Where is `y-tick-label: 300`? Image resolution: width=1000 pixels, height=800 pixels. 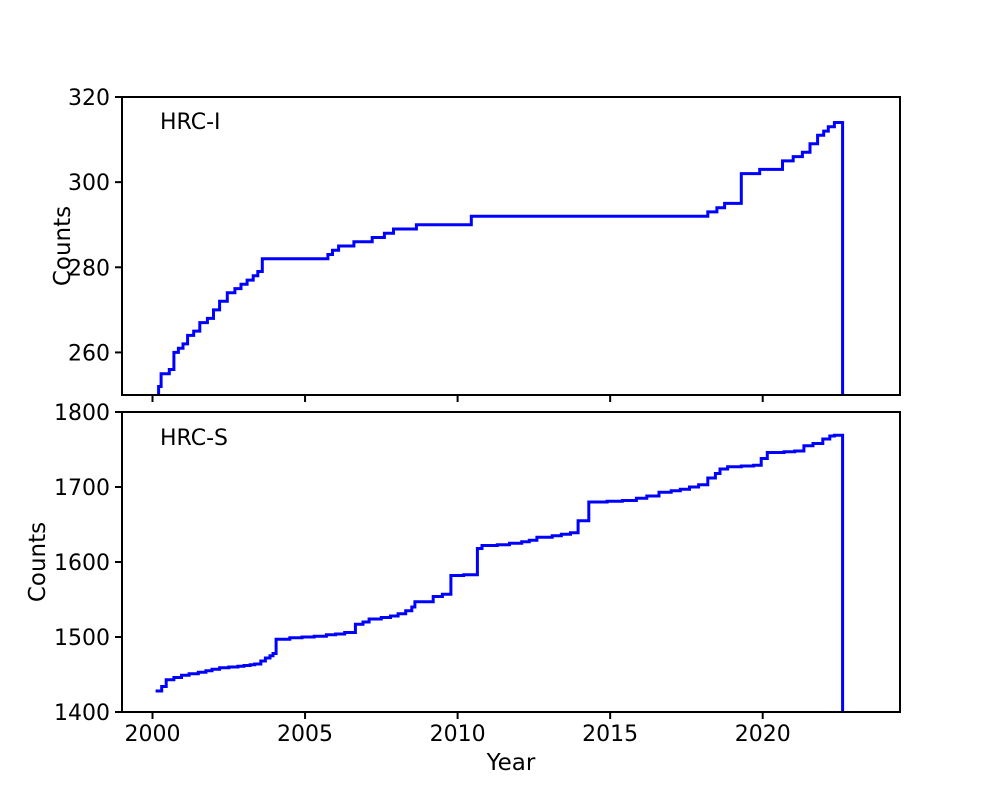
y-tick-label: 300 is located at coordinates (89, 183).